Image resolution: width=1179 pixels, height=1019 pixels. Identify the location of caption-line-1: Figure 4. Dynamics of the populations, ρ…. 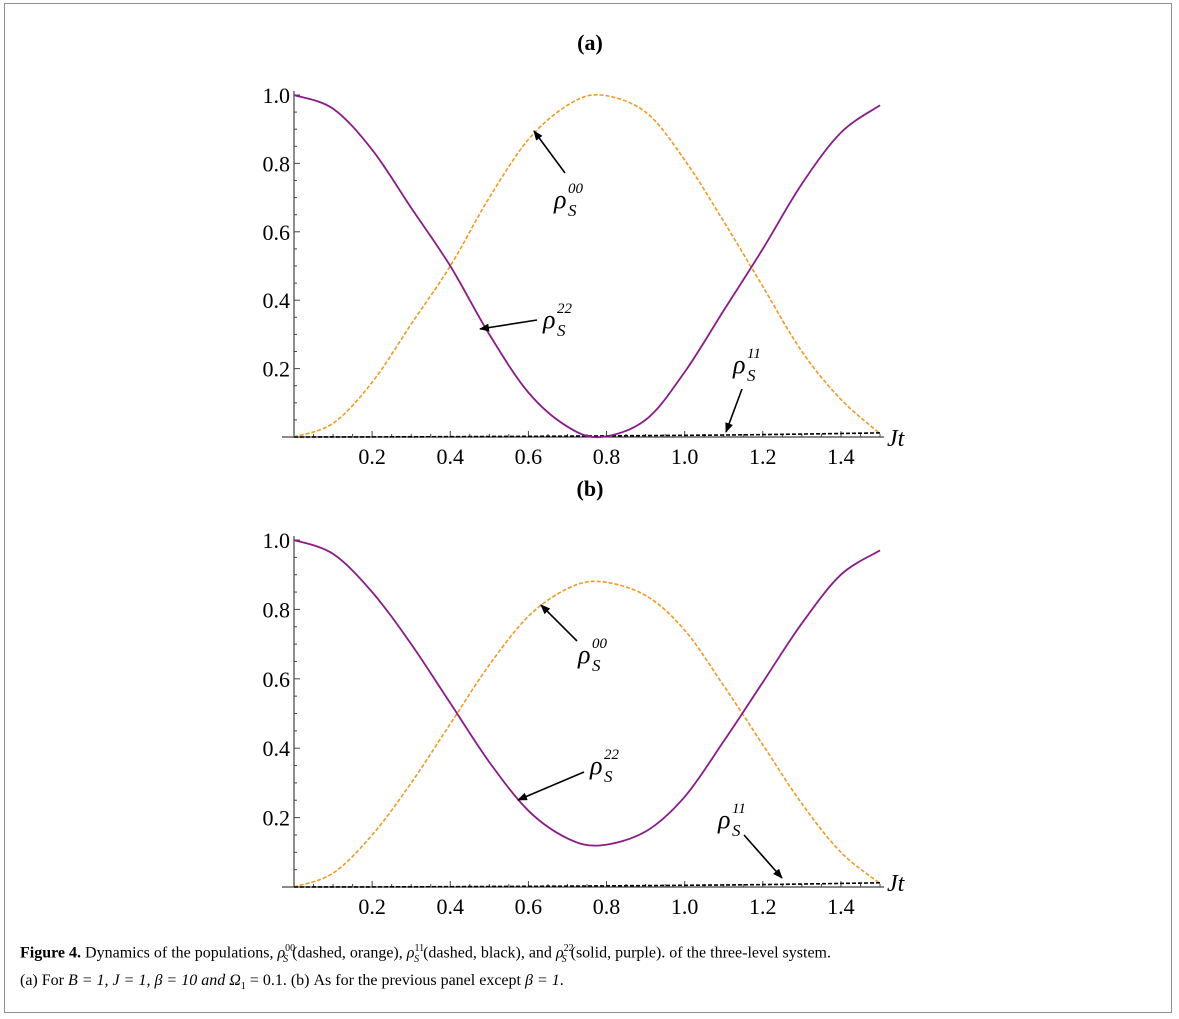
(425, 954).